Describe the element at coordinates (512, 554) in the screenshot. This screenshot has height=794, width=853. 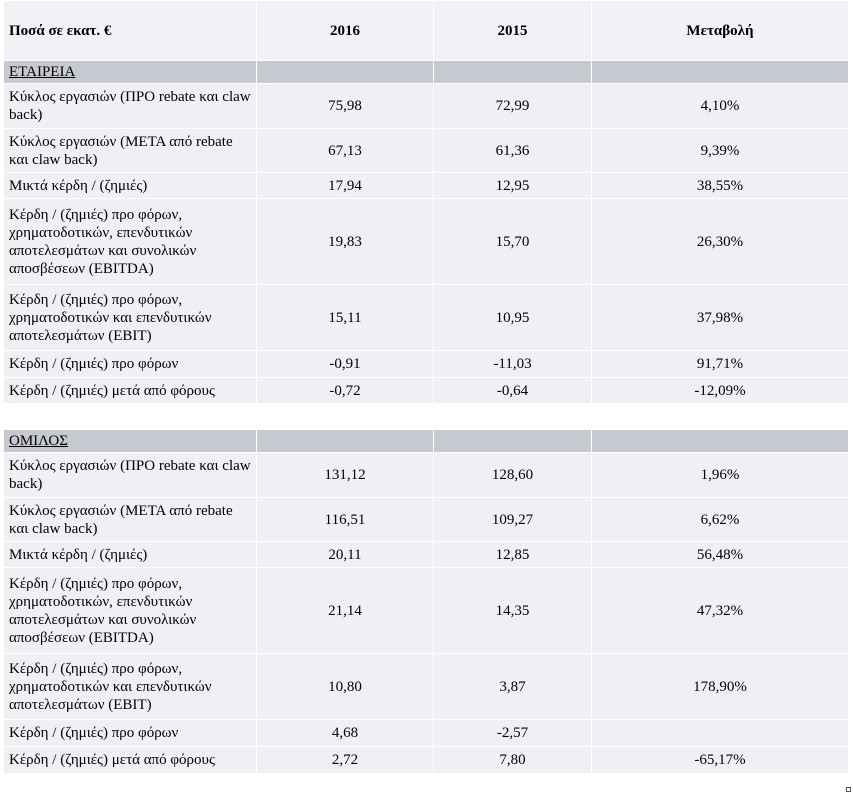
I see `value-2015: 12,85` at that location.